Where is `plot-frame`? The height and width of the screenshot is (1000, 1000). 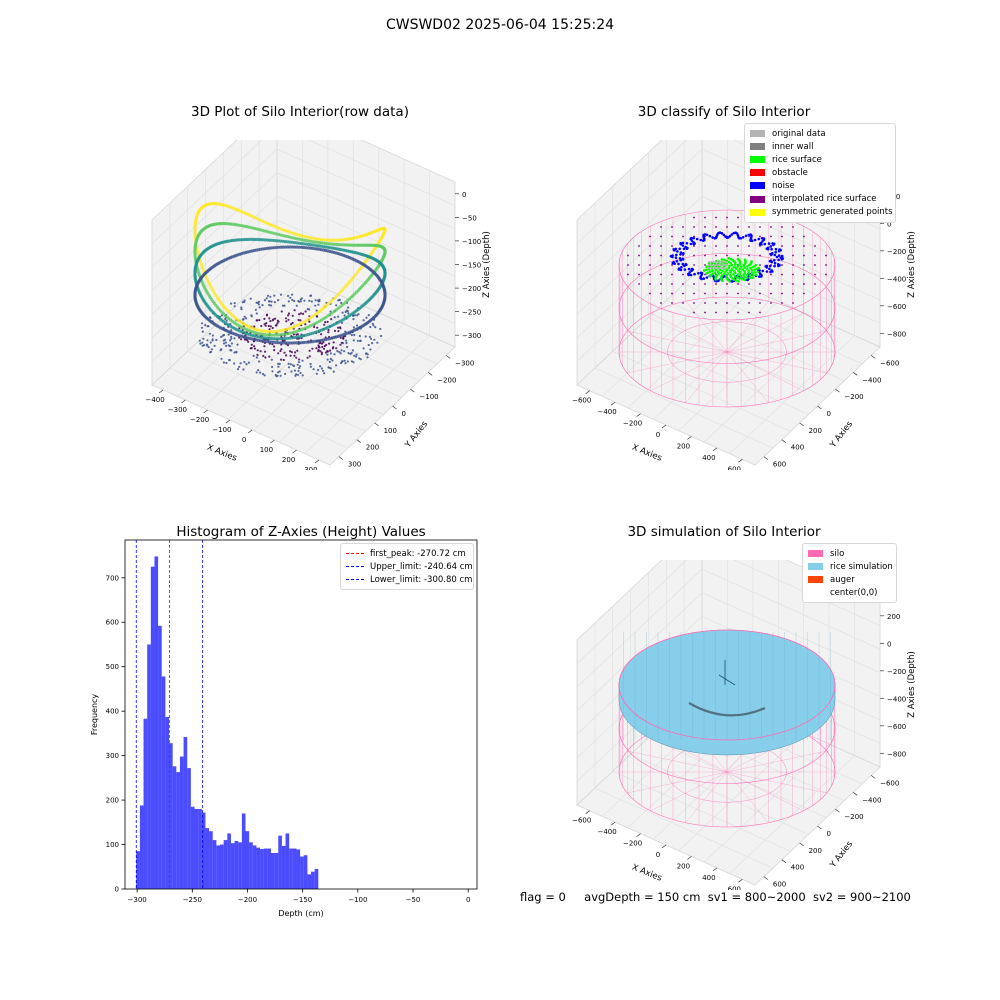 plot-frame is located at coordinates (301, 714).